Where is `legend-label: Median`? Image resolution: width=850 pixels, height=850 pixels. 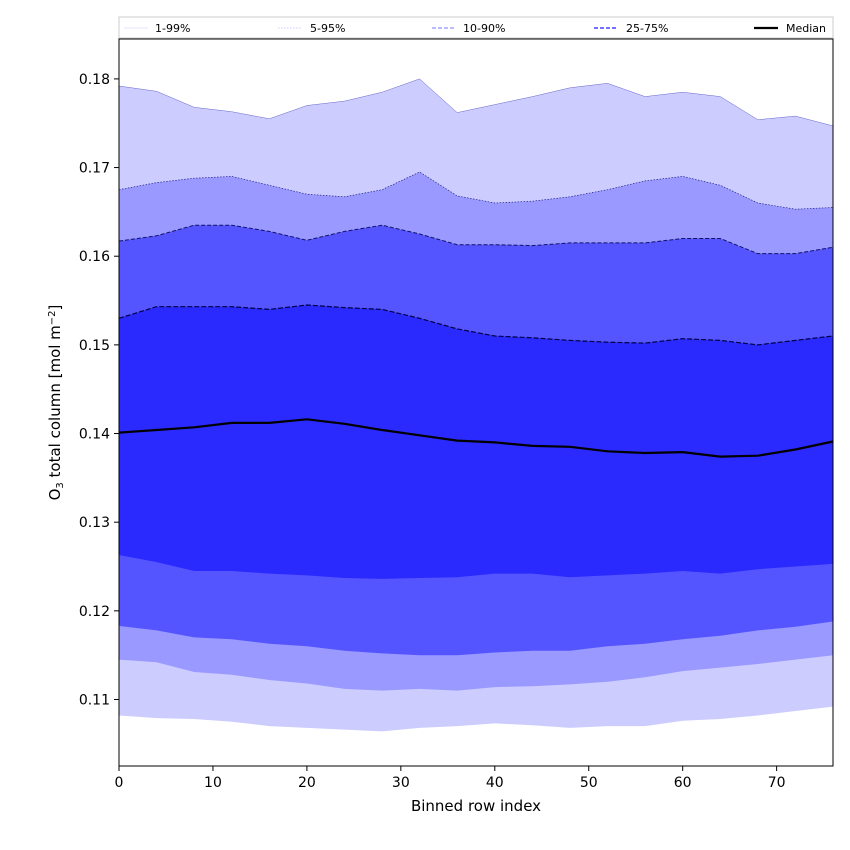 legend-label: Median is located at coordinates (806, 28).